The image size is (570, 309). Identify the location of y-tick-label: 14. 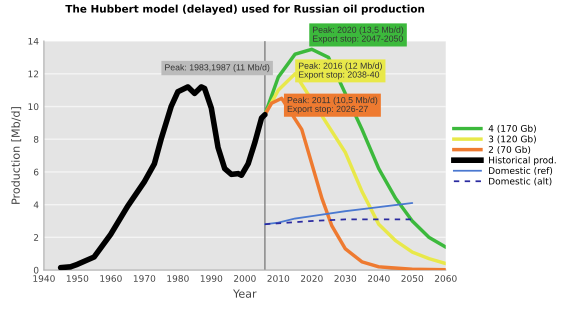
(33, 41).